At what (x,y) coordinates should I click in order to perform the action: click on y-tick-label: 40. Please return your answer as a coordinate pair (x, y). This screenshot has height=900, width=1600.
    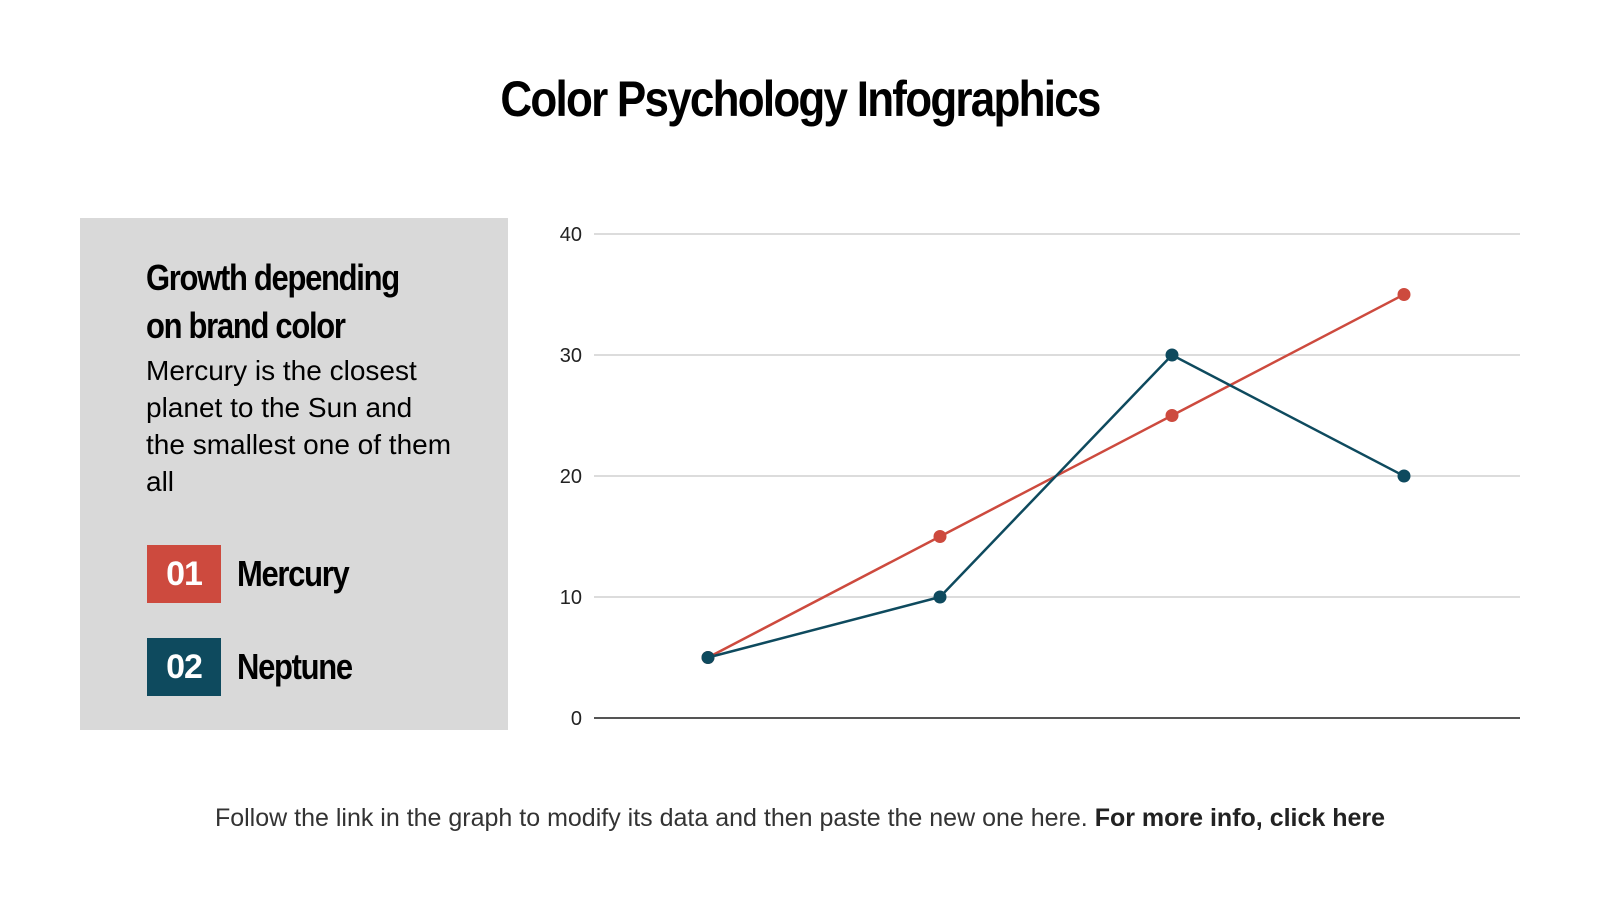
    Looking at the image, I should click on (571, 235).